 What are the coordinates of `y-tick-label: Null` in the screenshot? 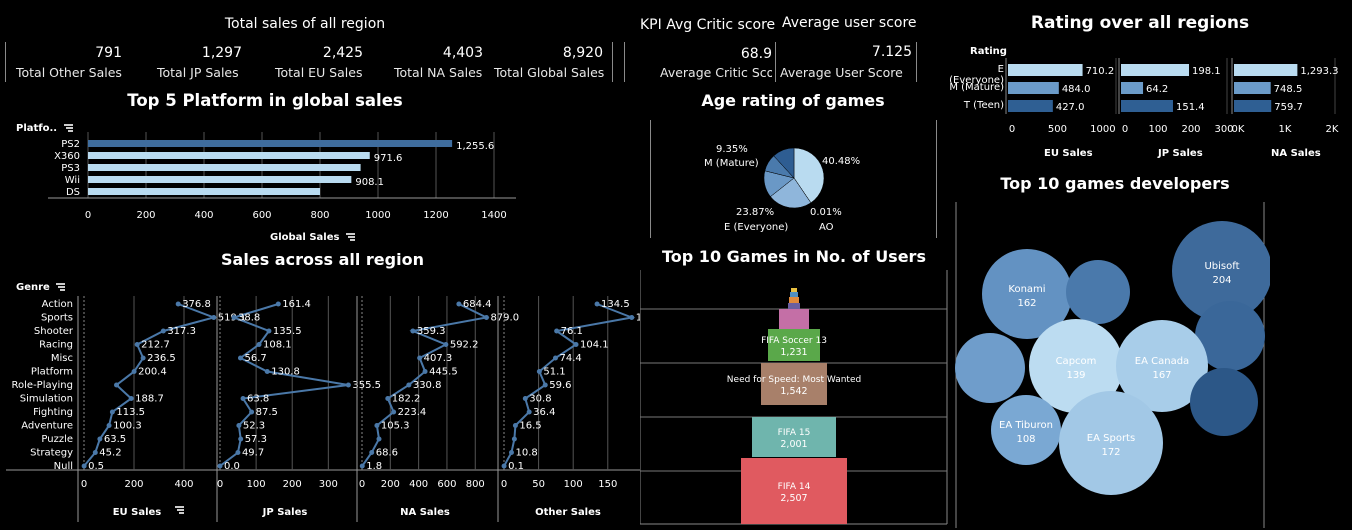 It's located at (63, 466).